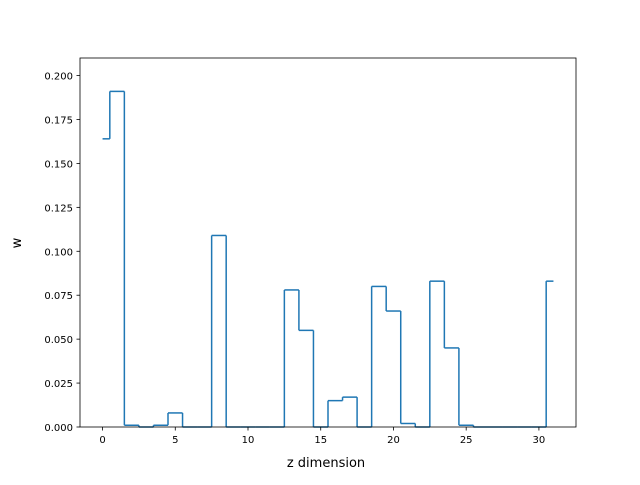 The height and width of the screenshot is (485, 640). I want to click on x-tick-label: 25, so click(466, 440).